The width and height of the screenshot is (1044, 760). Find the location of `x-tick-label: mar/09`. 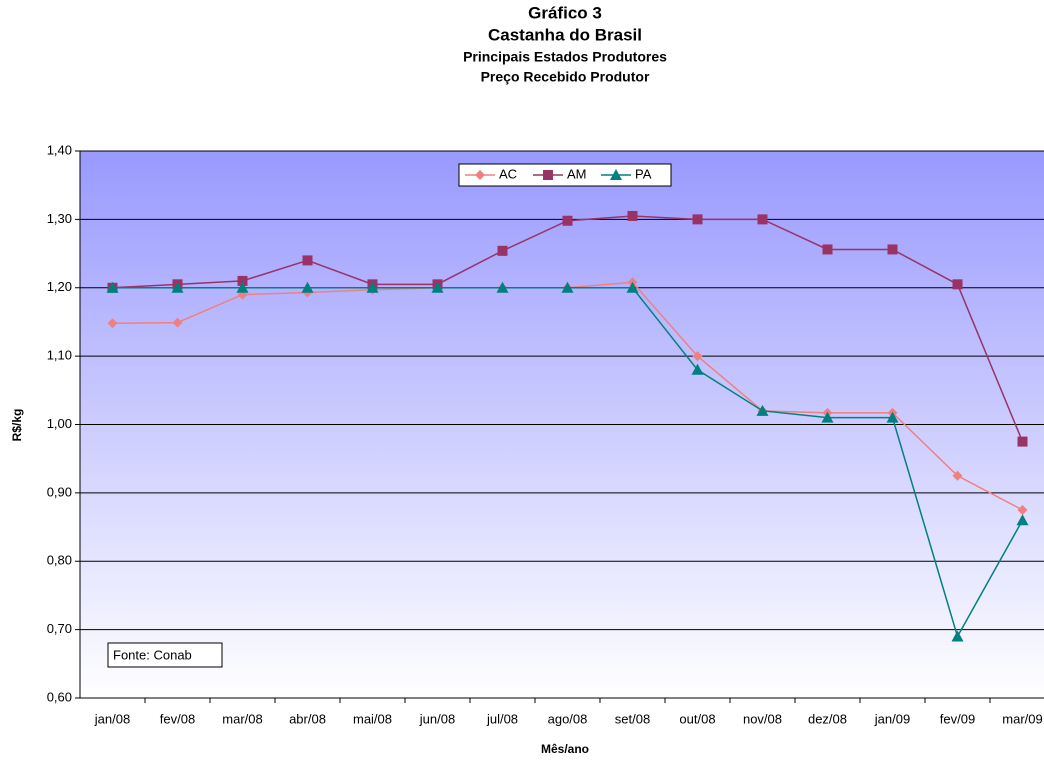

x-tick-label: mar/09 is located at coordinates (1022, 718).